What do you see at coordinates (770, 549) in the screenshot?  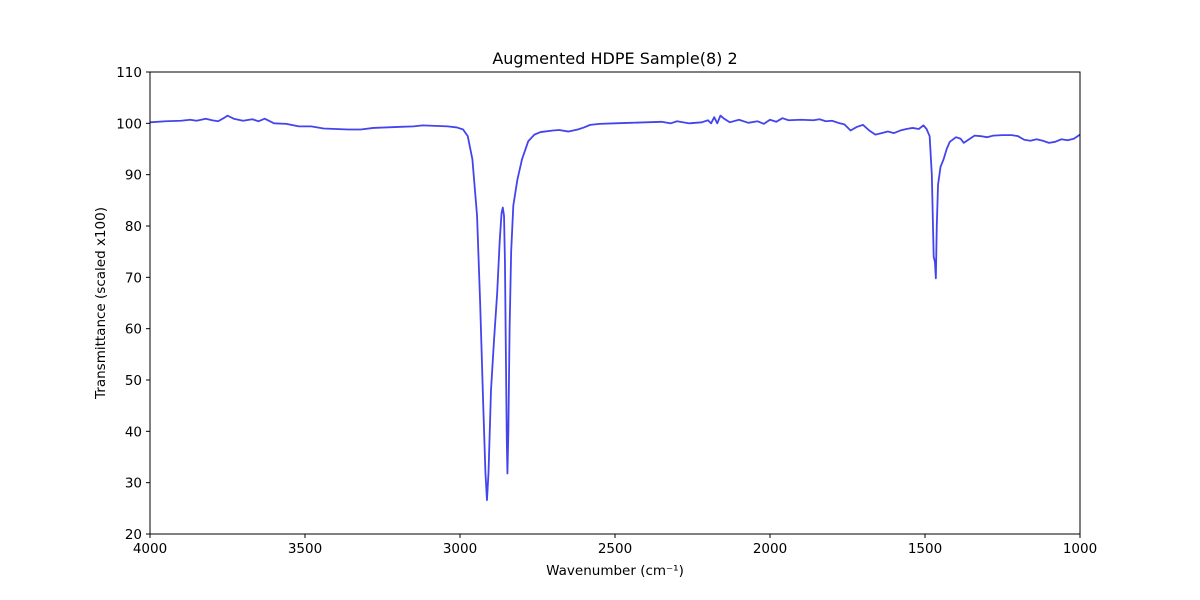 I see `x-tick-label: 2000` at bounding box center [770, 549].